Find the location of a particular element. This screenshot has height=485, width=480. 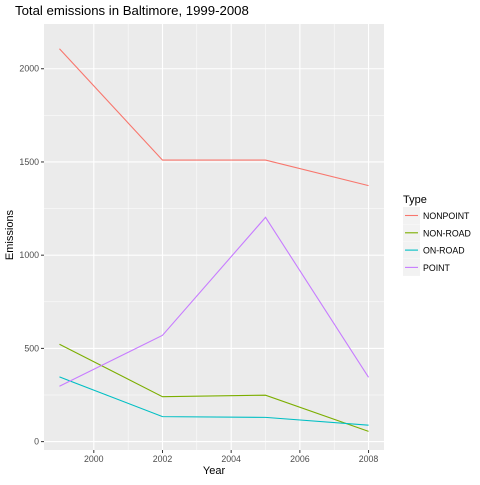

y-axis-label: Emissions is located at coordinates (10, 234).